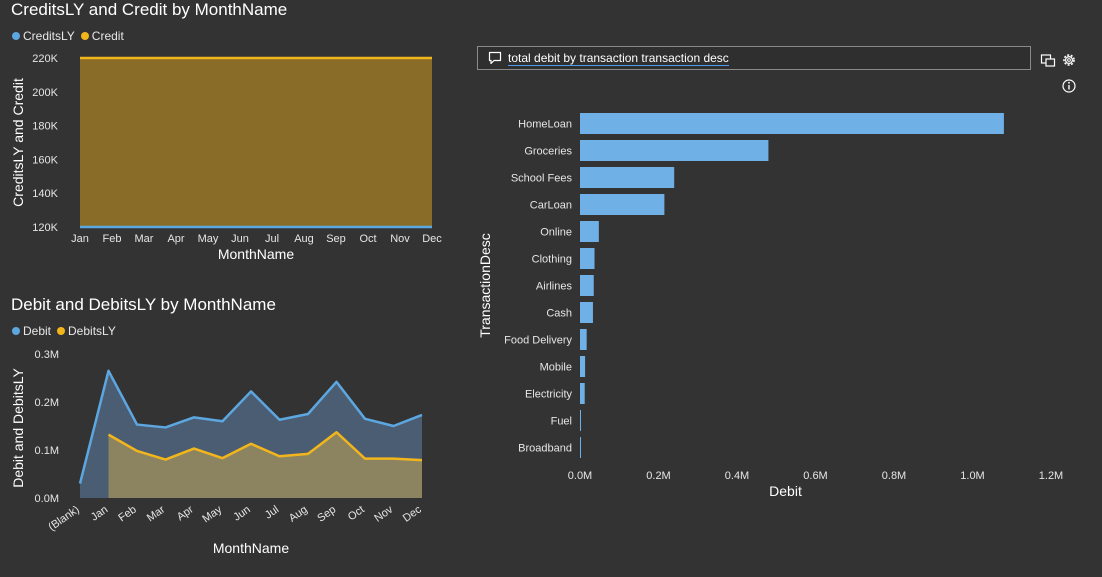 The image size is (1102, 577). Describe the element at coordinates (559, 314) in the screenshot. I see `bar-label-cash: Cash` at that location.